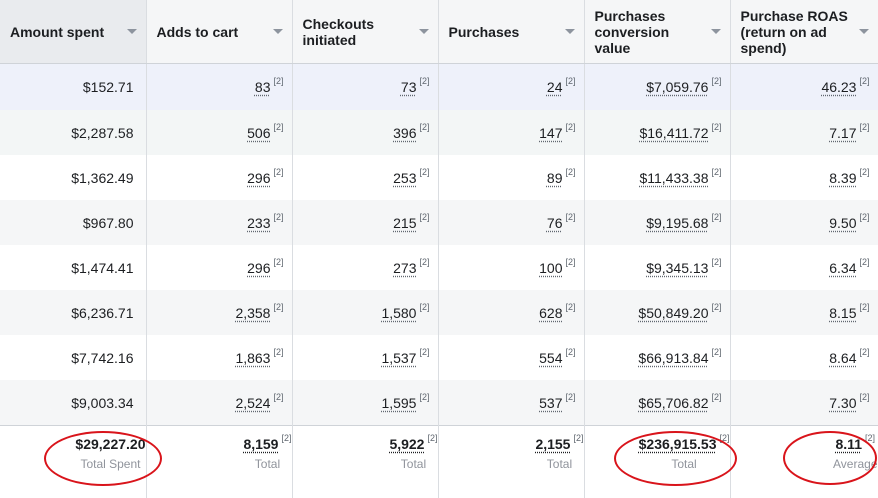 The image size is (878, 498). I want to click on column-header-purchases: Purchases, so click(511, 32).